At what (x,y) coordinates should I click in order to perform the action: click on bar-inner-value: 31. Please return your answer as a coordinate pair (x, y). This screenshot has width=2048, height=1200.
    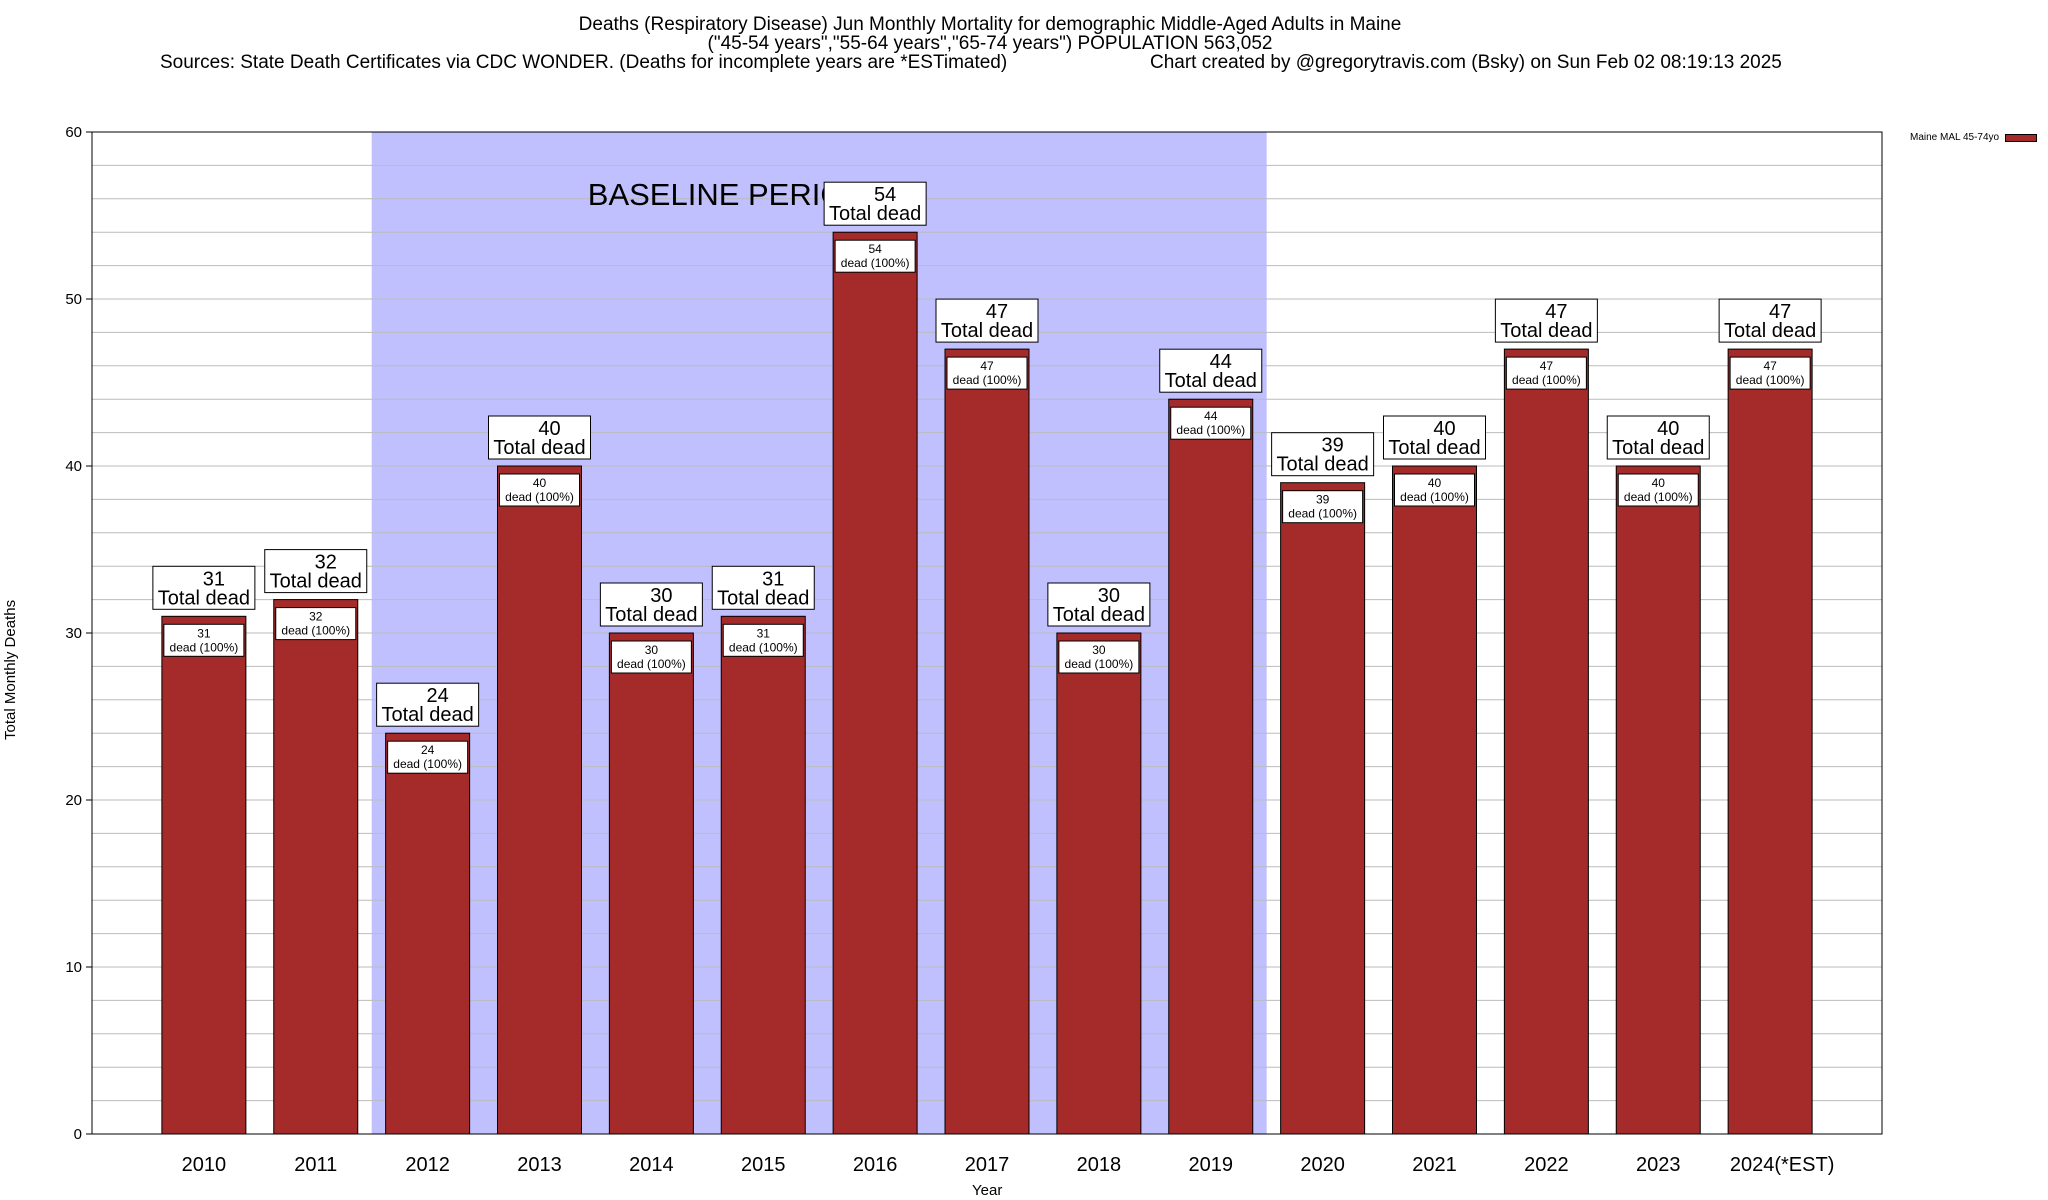
    Looking at the image, I should click on (764, 633).